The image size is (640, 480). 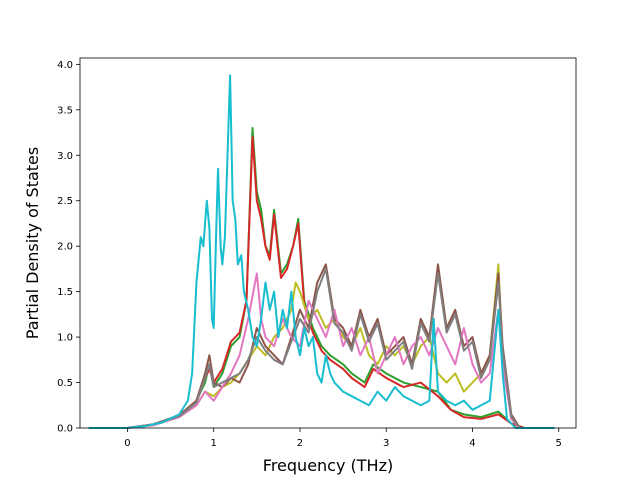 I want to click on y-axis: 0.0 0.5 1.0 1.5 2.0 2.5 3.0 3.5 4.0, so click(x=68, y=247).